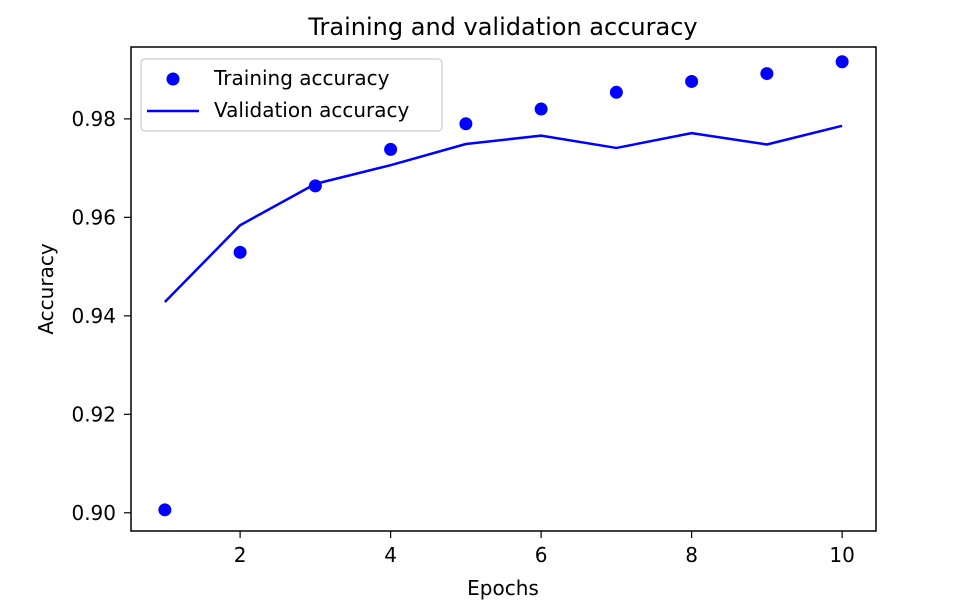 The width and height of the screenshot is (959, 611). What do you see at coordinates (93, 119) in the screenshot?
I see `y-tick-label-0.98: 0.98` at bounding box center [93, 119].